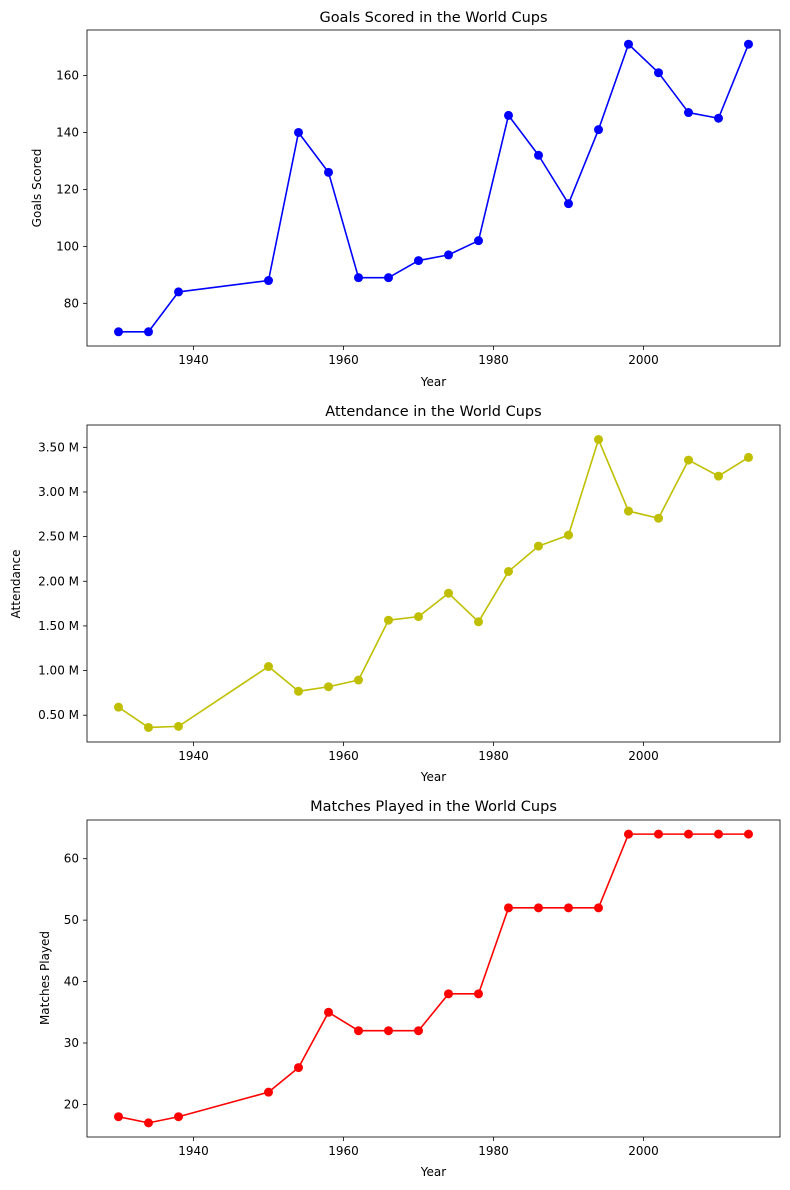 The image size is (790, 1190). I want to click on goals-chart-xlabel: Year, so click(433, 382).